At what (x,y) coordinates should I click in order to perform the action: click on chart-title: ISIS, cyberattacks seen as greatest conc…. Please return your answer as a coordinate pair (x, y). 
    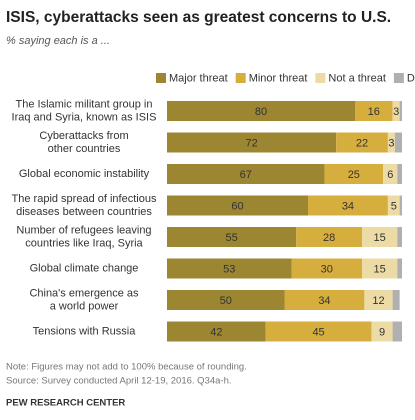
    Looking at the image, I should click on (198, 17).